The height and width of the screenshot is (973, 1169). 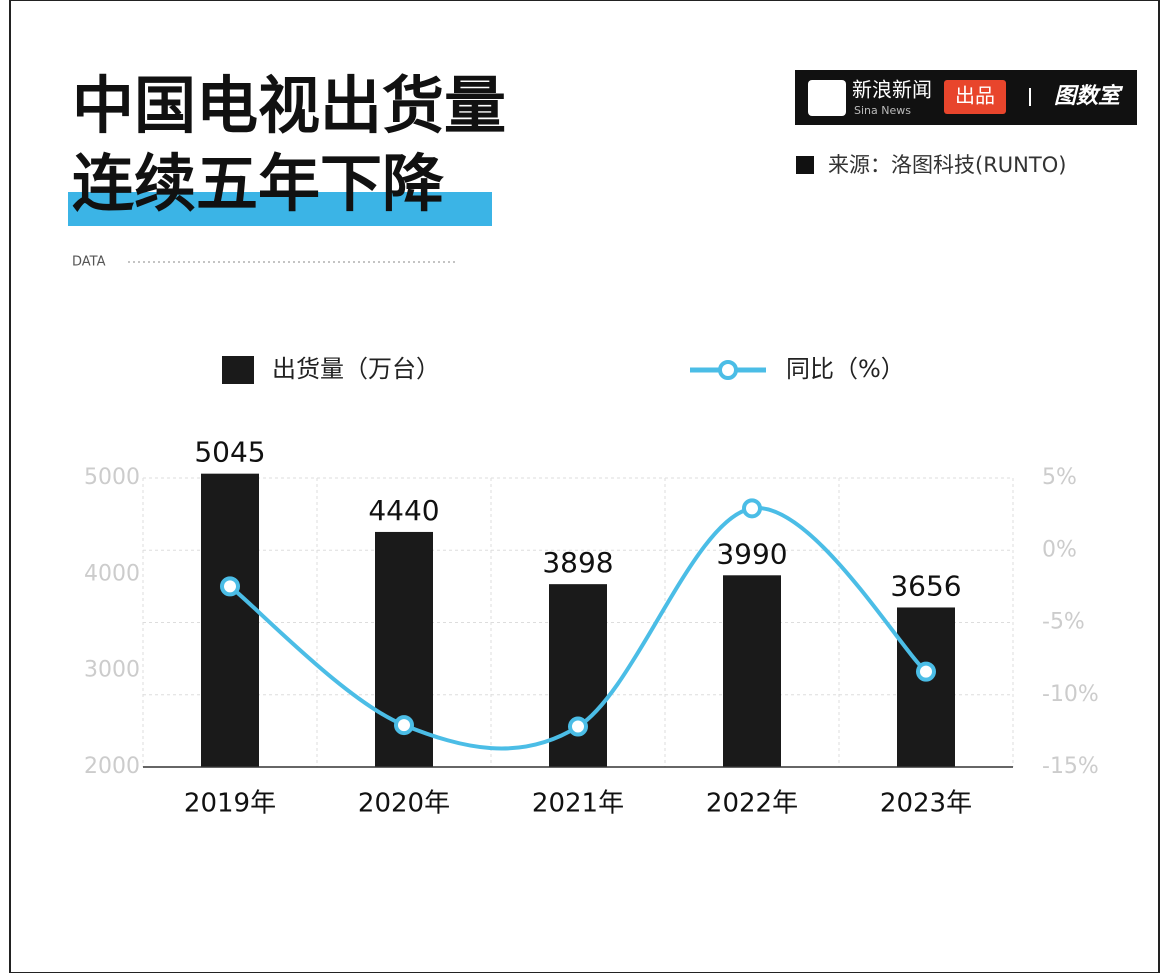 I want to click on y2-tick-label: 0%, so click(x=1059, y=549).